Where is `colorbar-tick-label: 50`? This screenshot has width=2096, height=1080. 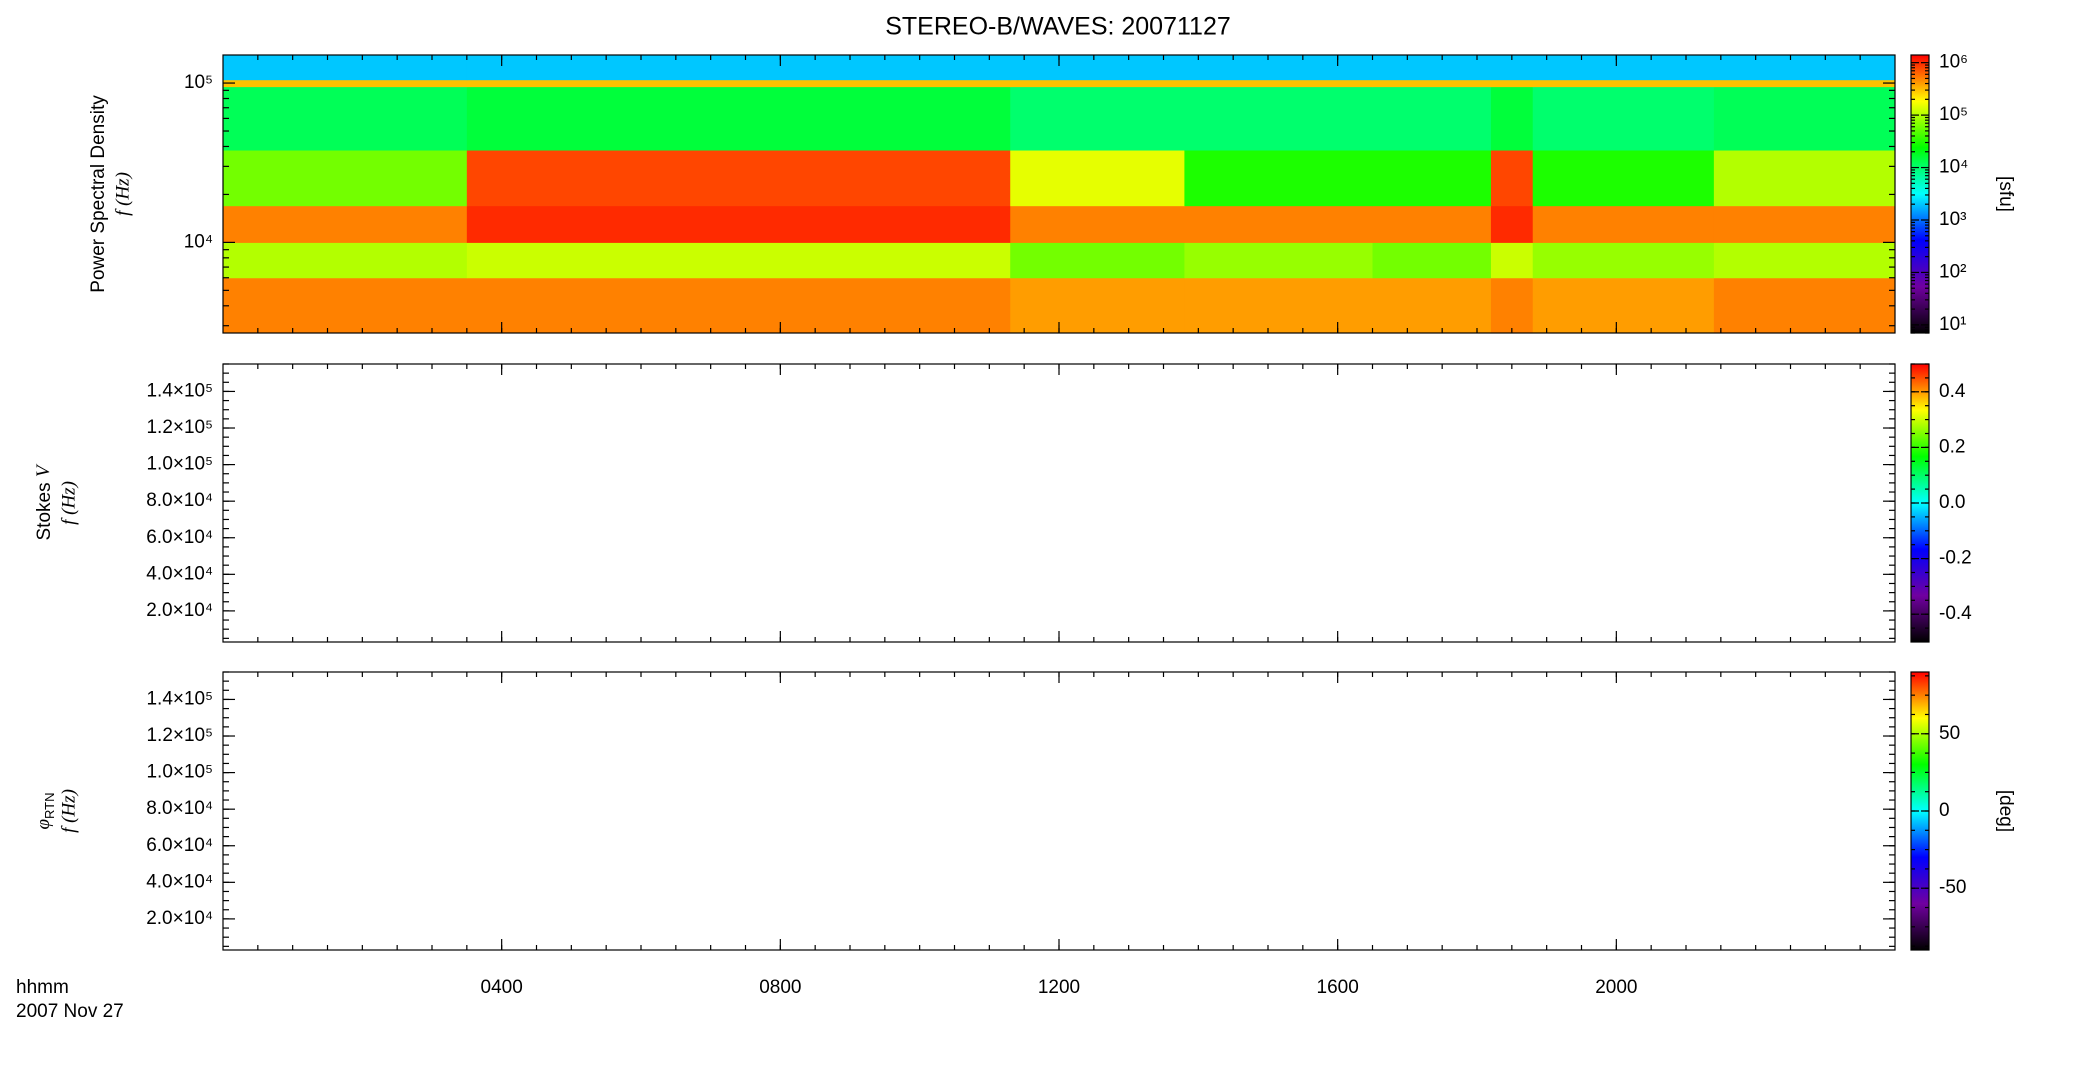
colorbar-tick-label: 50 is located at coordinates (1949, 733).